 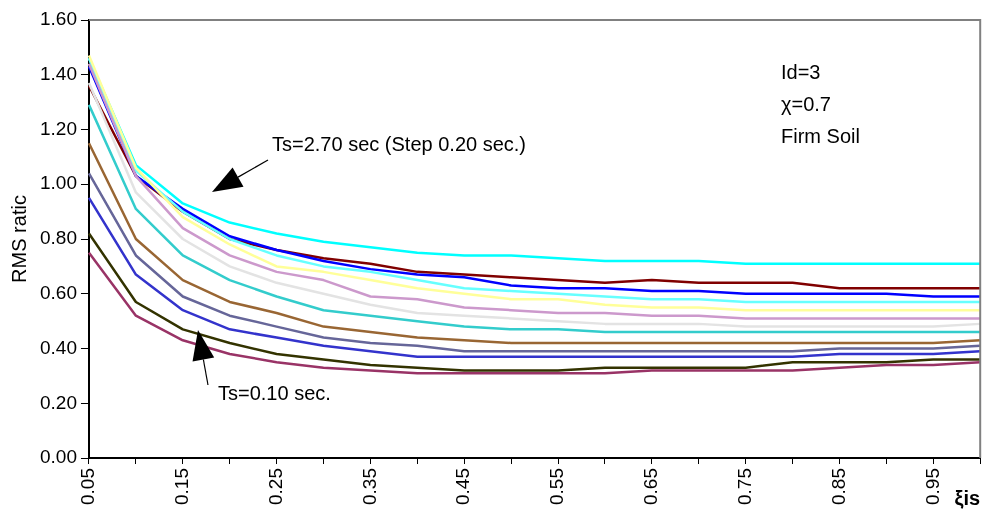 I want to click on x-tick-label: 0.45, so click(x=463, y=486).